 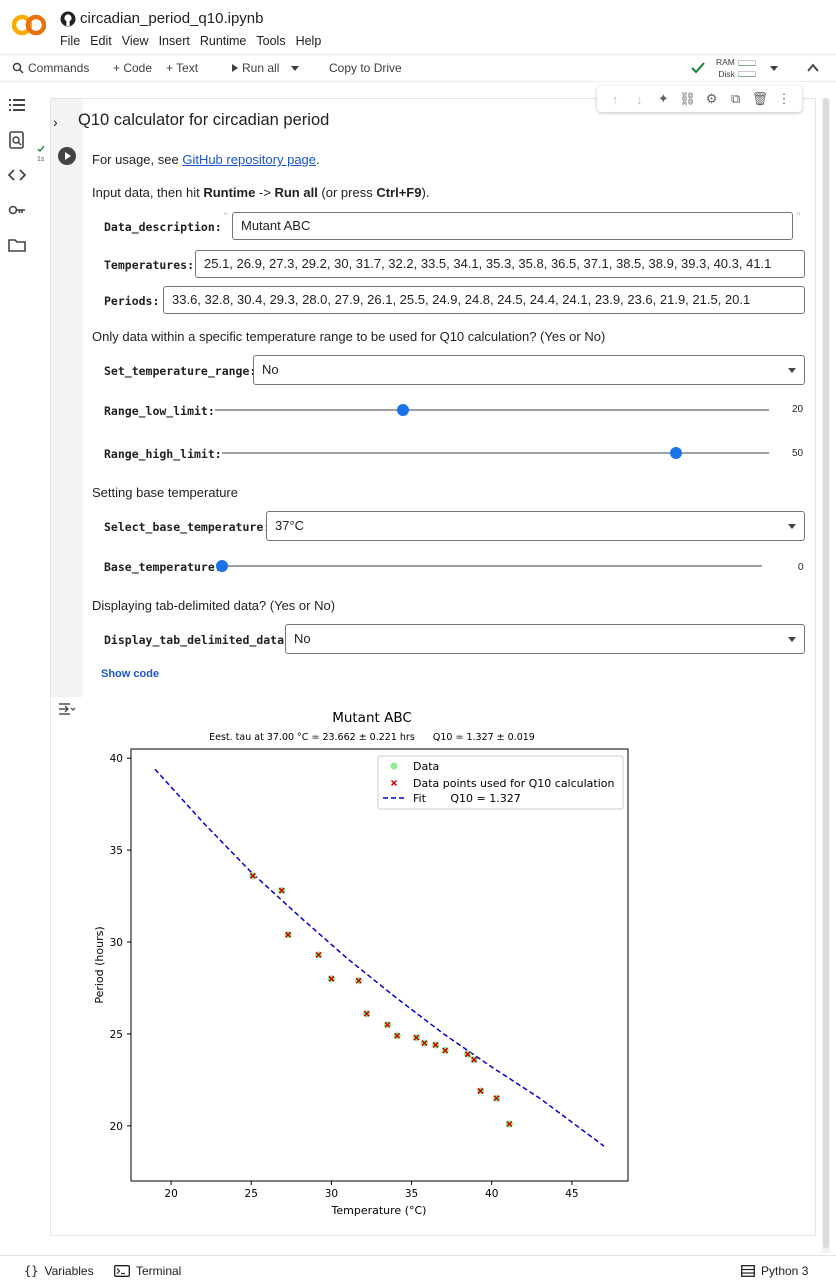 What do you see at coordinates (249, 159) in the screenshot?
I see `github-link: GitHub repository page` at bounding box center [249, 159].